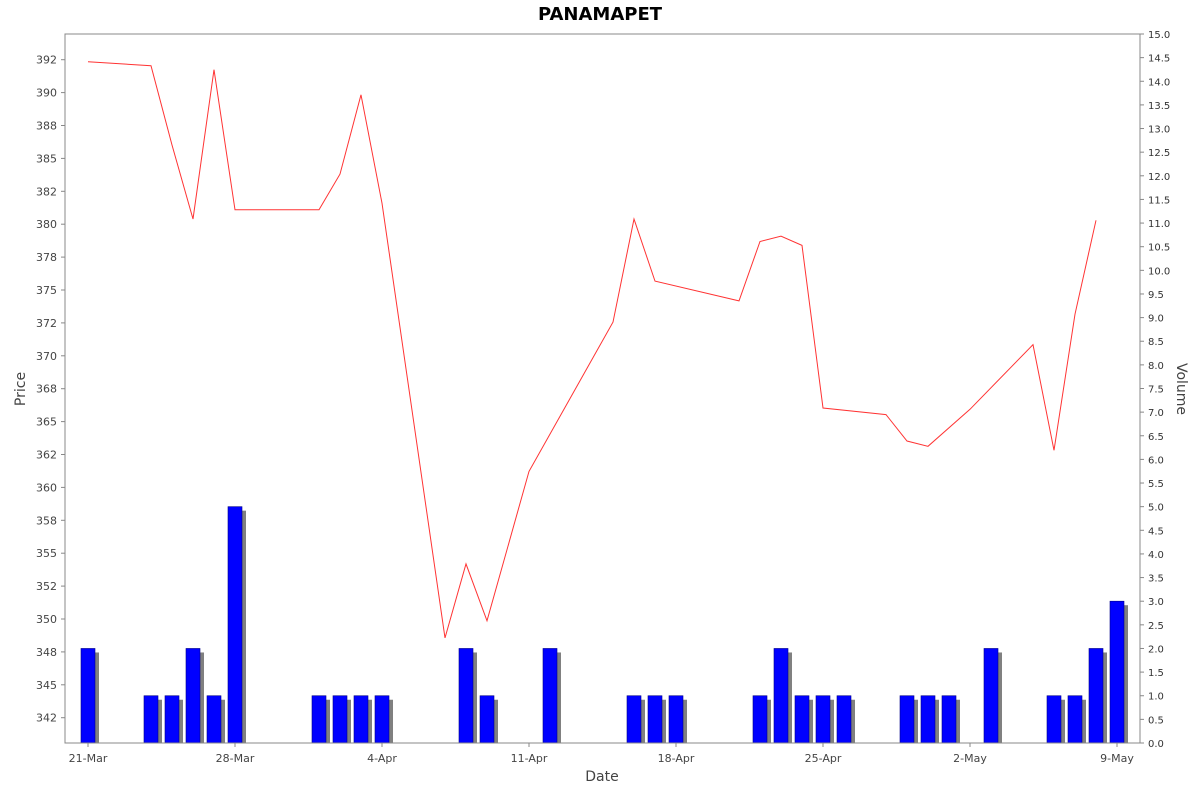  Describe the element at coordinates (382, 758) in the screenshot. I see `x-tick-label: 4-Apr` at that location.